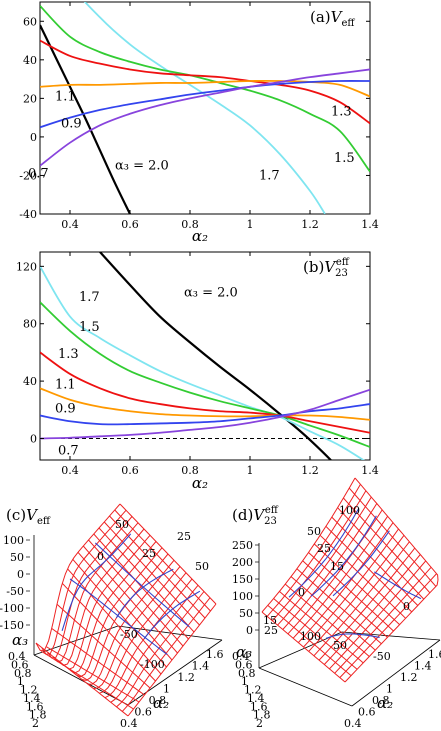 Image resolution: width=441 pixels, height=731 pixels. What do you see at coordinates (65, 96) in the screenshot?
I see `panel-a-curve-label-4: 1.1` at bounding box center [65, 96].